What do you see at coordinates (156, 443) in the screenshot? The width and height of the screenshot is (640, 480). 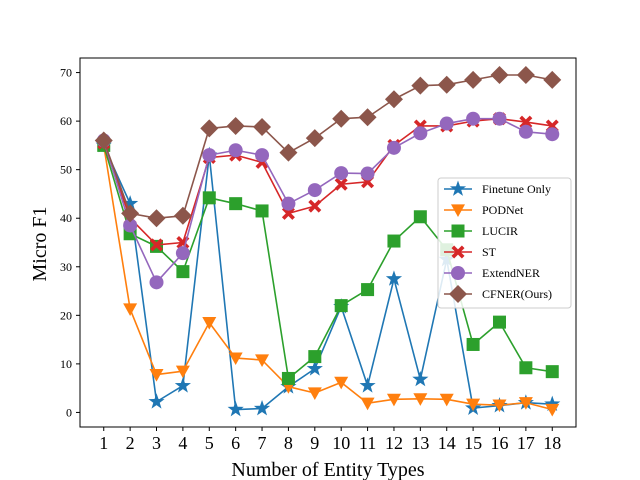 I see `x-tick-label: 3` at bounding box center [156, 443].